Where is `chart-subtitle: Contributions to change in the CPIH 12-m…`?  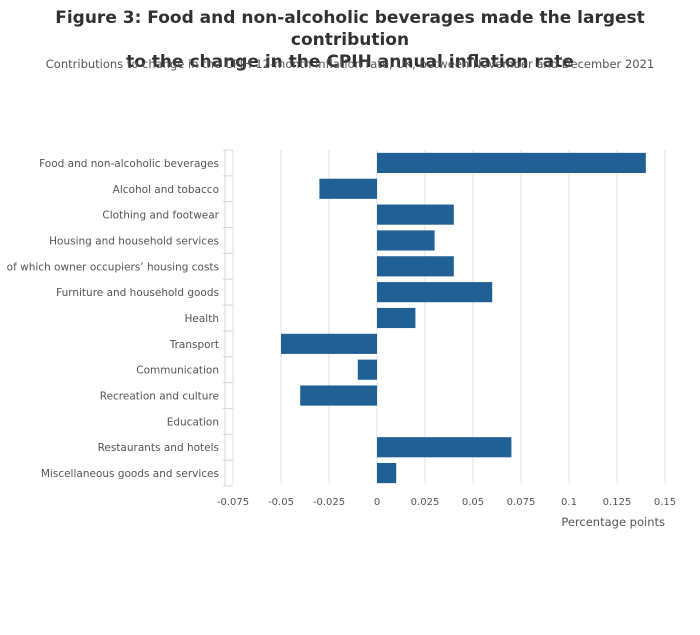
chart-subtitle: Contributions to change in the CPIH 12-m… is located at coordinates (350, 64).